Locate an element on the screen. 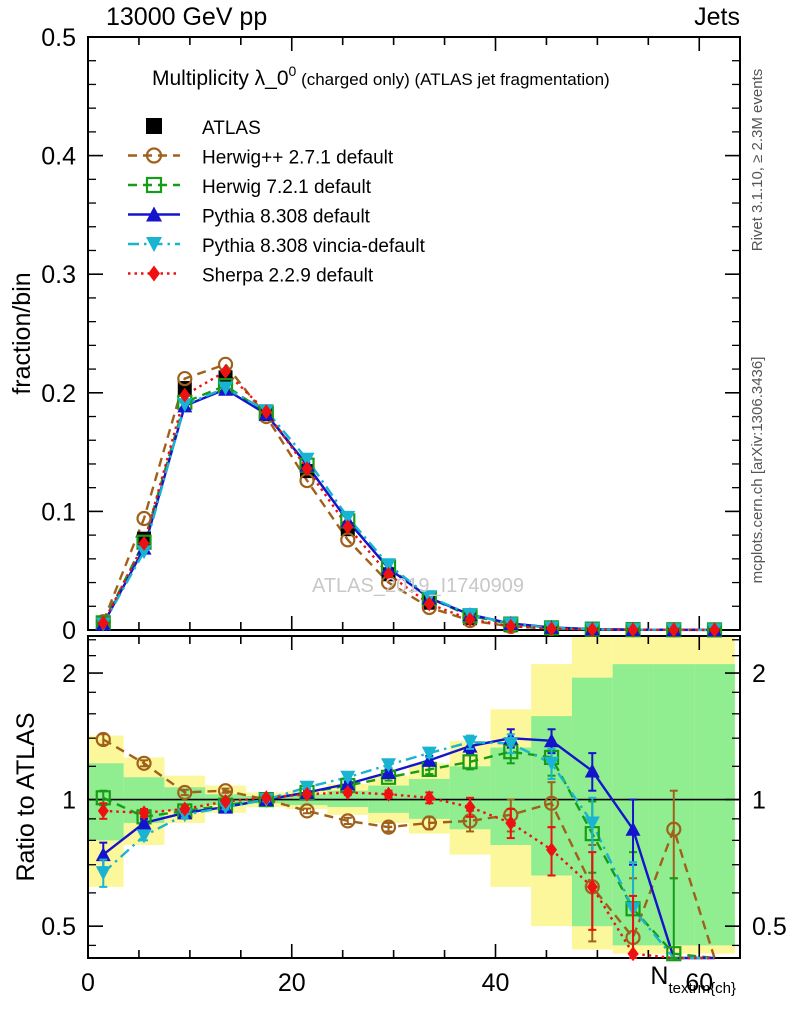 This screenshot has width=786, height=1024. title-part-rest: (charged only) (ATLAS jet fragmentation) is located at coordinates (452, 79).